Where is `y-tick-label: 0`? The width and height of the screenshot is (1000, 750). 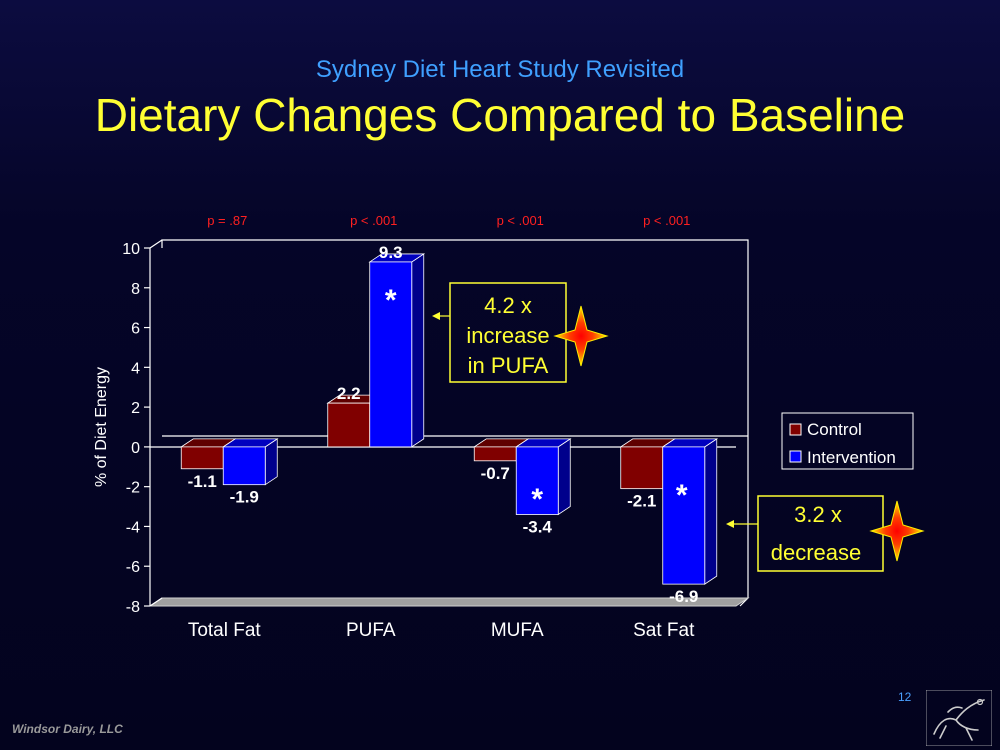 y-tick-label: 0 is located at coordinates (135, 448).